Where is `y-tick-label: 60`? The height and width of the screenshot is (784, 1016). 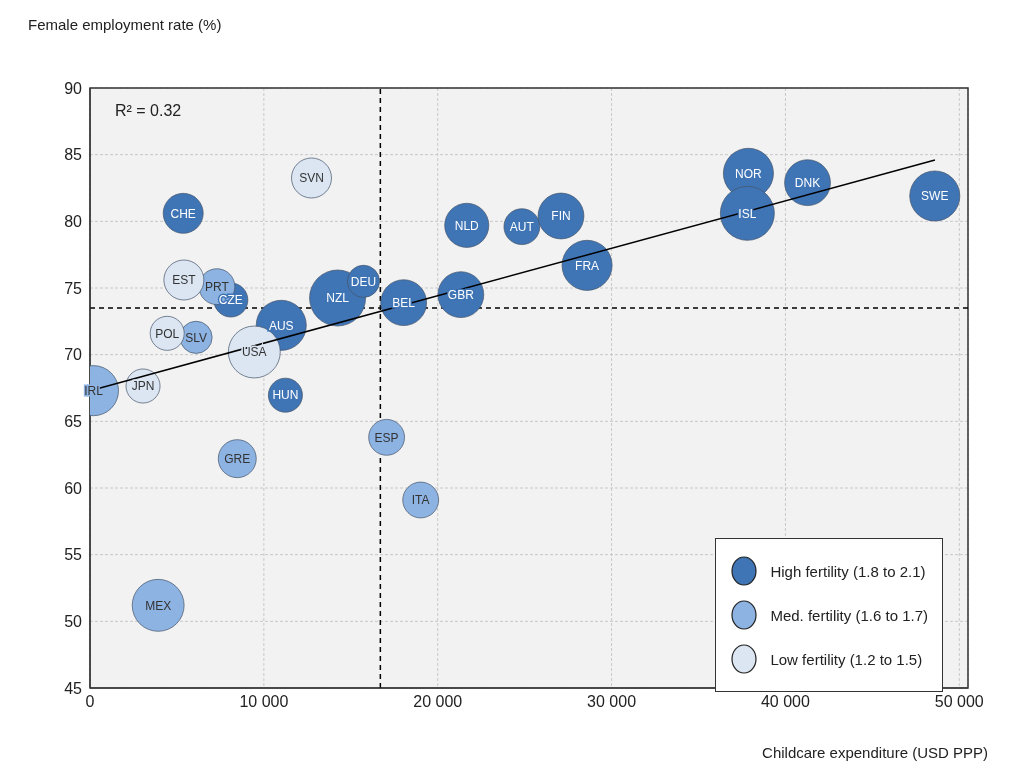
y-tick-label: 60 is located at coordinates (73, 488).